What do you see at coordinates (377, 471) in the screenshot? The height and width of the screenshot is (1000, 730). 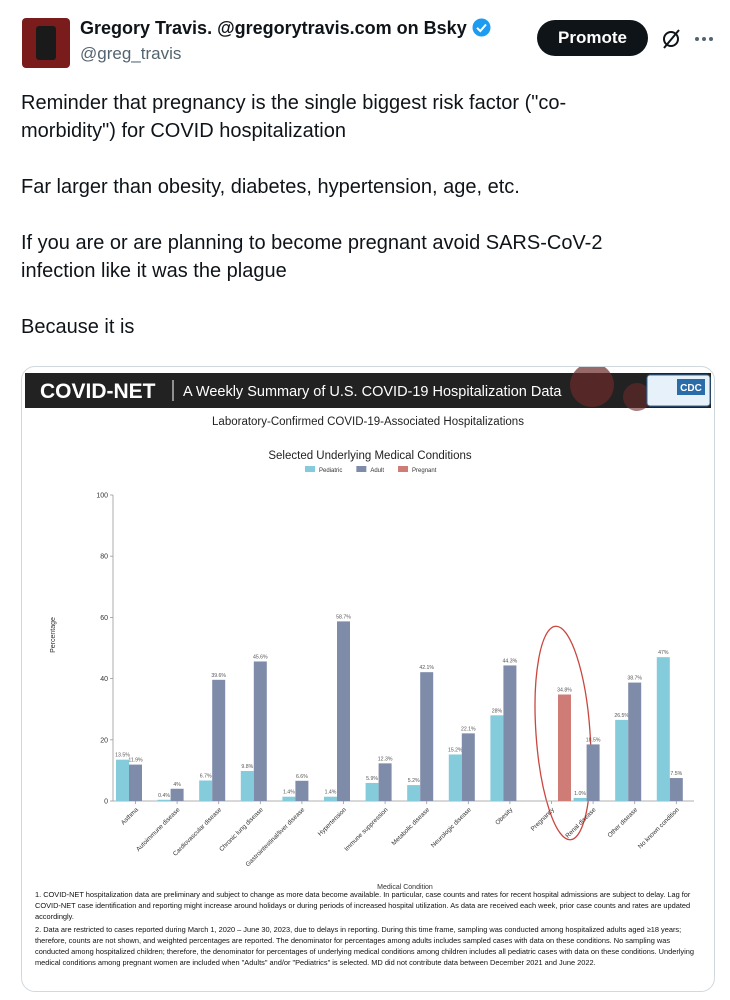 I see `legend-label: Adult` at bounding box center [377, 471].